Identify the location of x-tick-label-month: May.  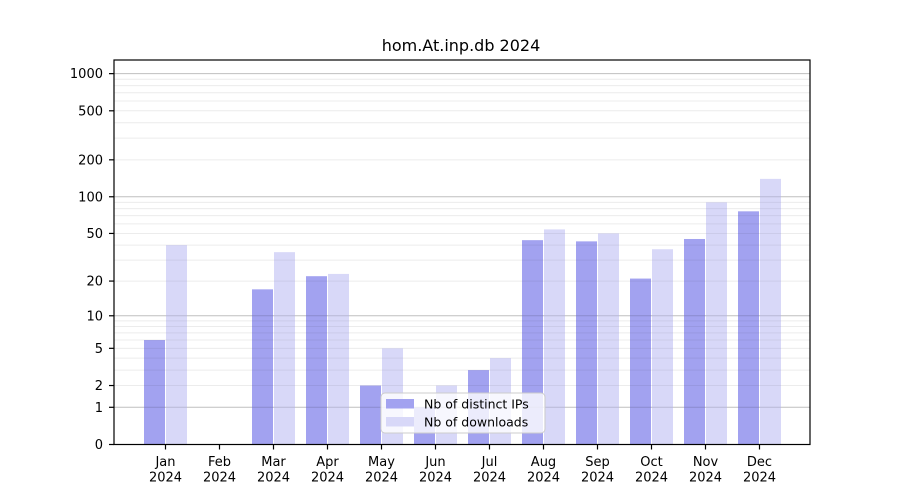
(381, 462).